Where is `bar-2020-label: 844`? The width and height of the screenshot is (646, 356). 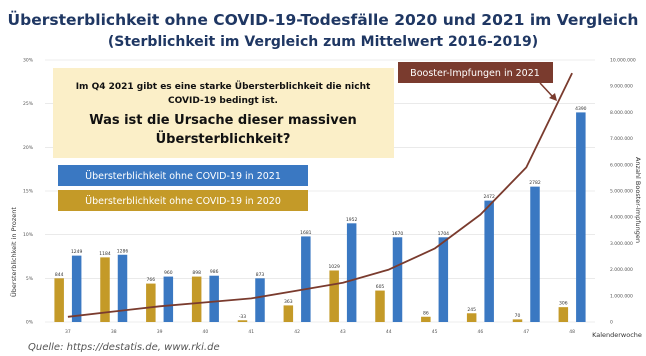
bar-2020-label: 844 is located at coordinates (59, 275).